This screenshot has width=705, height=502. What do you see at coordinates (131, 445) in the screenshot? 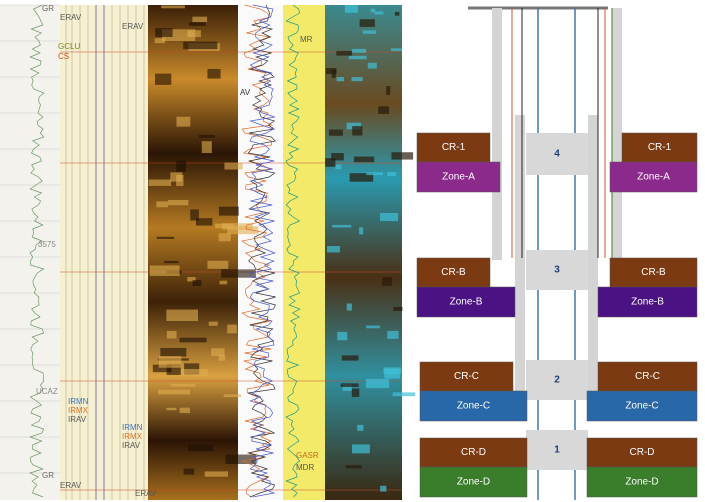
I see `log-label: IRAV` at bounding box center [131, 445].